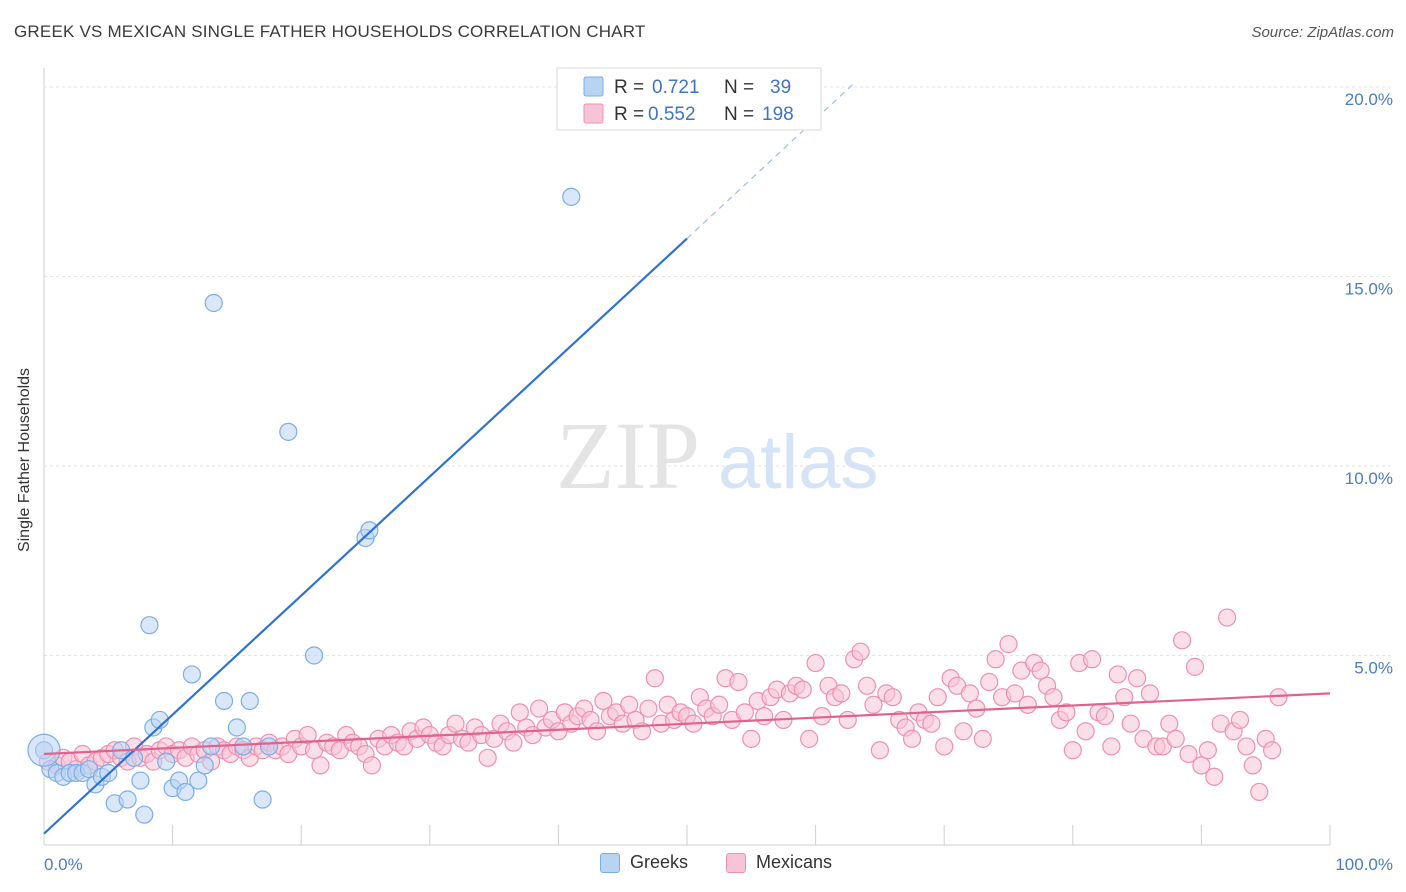 The height and width of the screenshot is (892, 1406). What do you see at coordinates (780, 87) in the screenshot?
I see `legend-n-value-greeks: 39` at bounding box center [780, 87].